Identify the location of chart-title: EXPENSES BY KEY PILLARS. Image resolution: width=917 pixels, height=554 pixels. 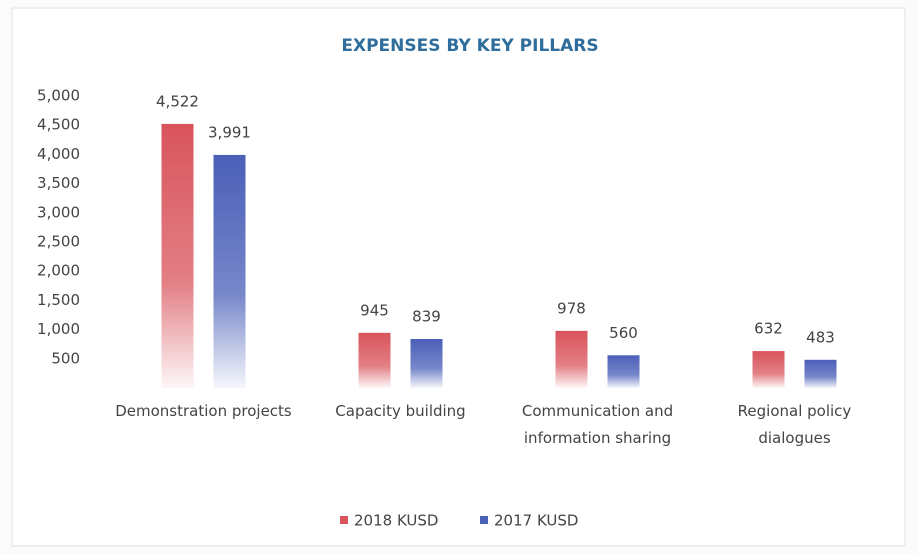
(469, 46).